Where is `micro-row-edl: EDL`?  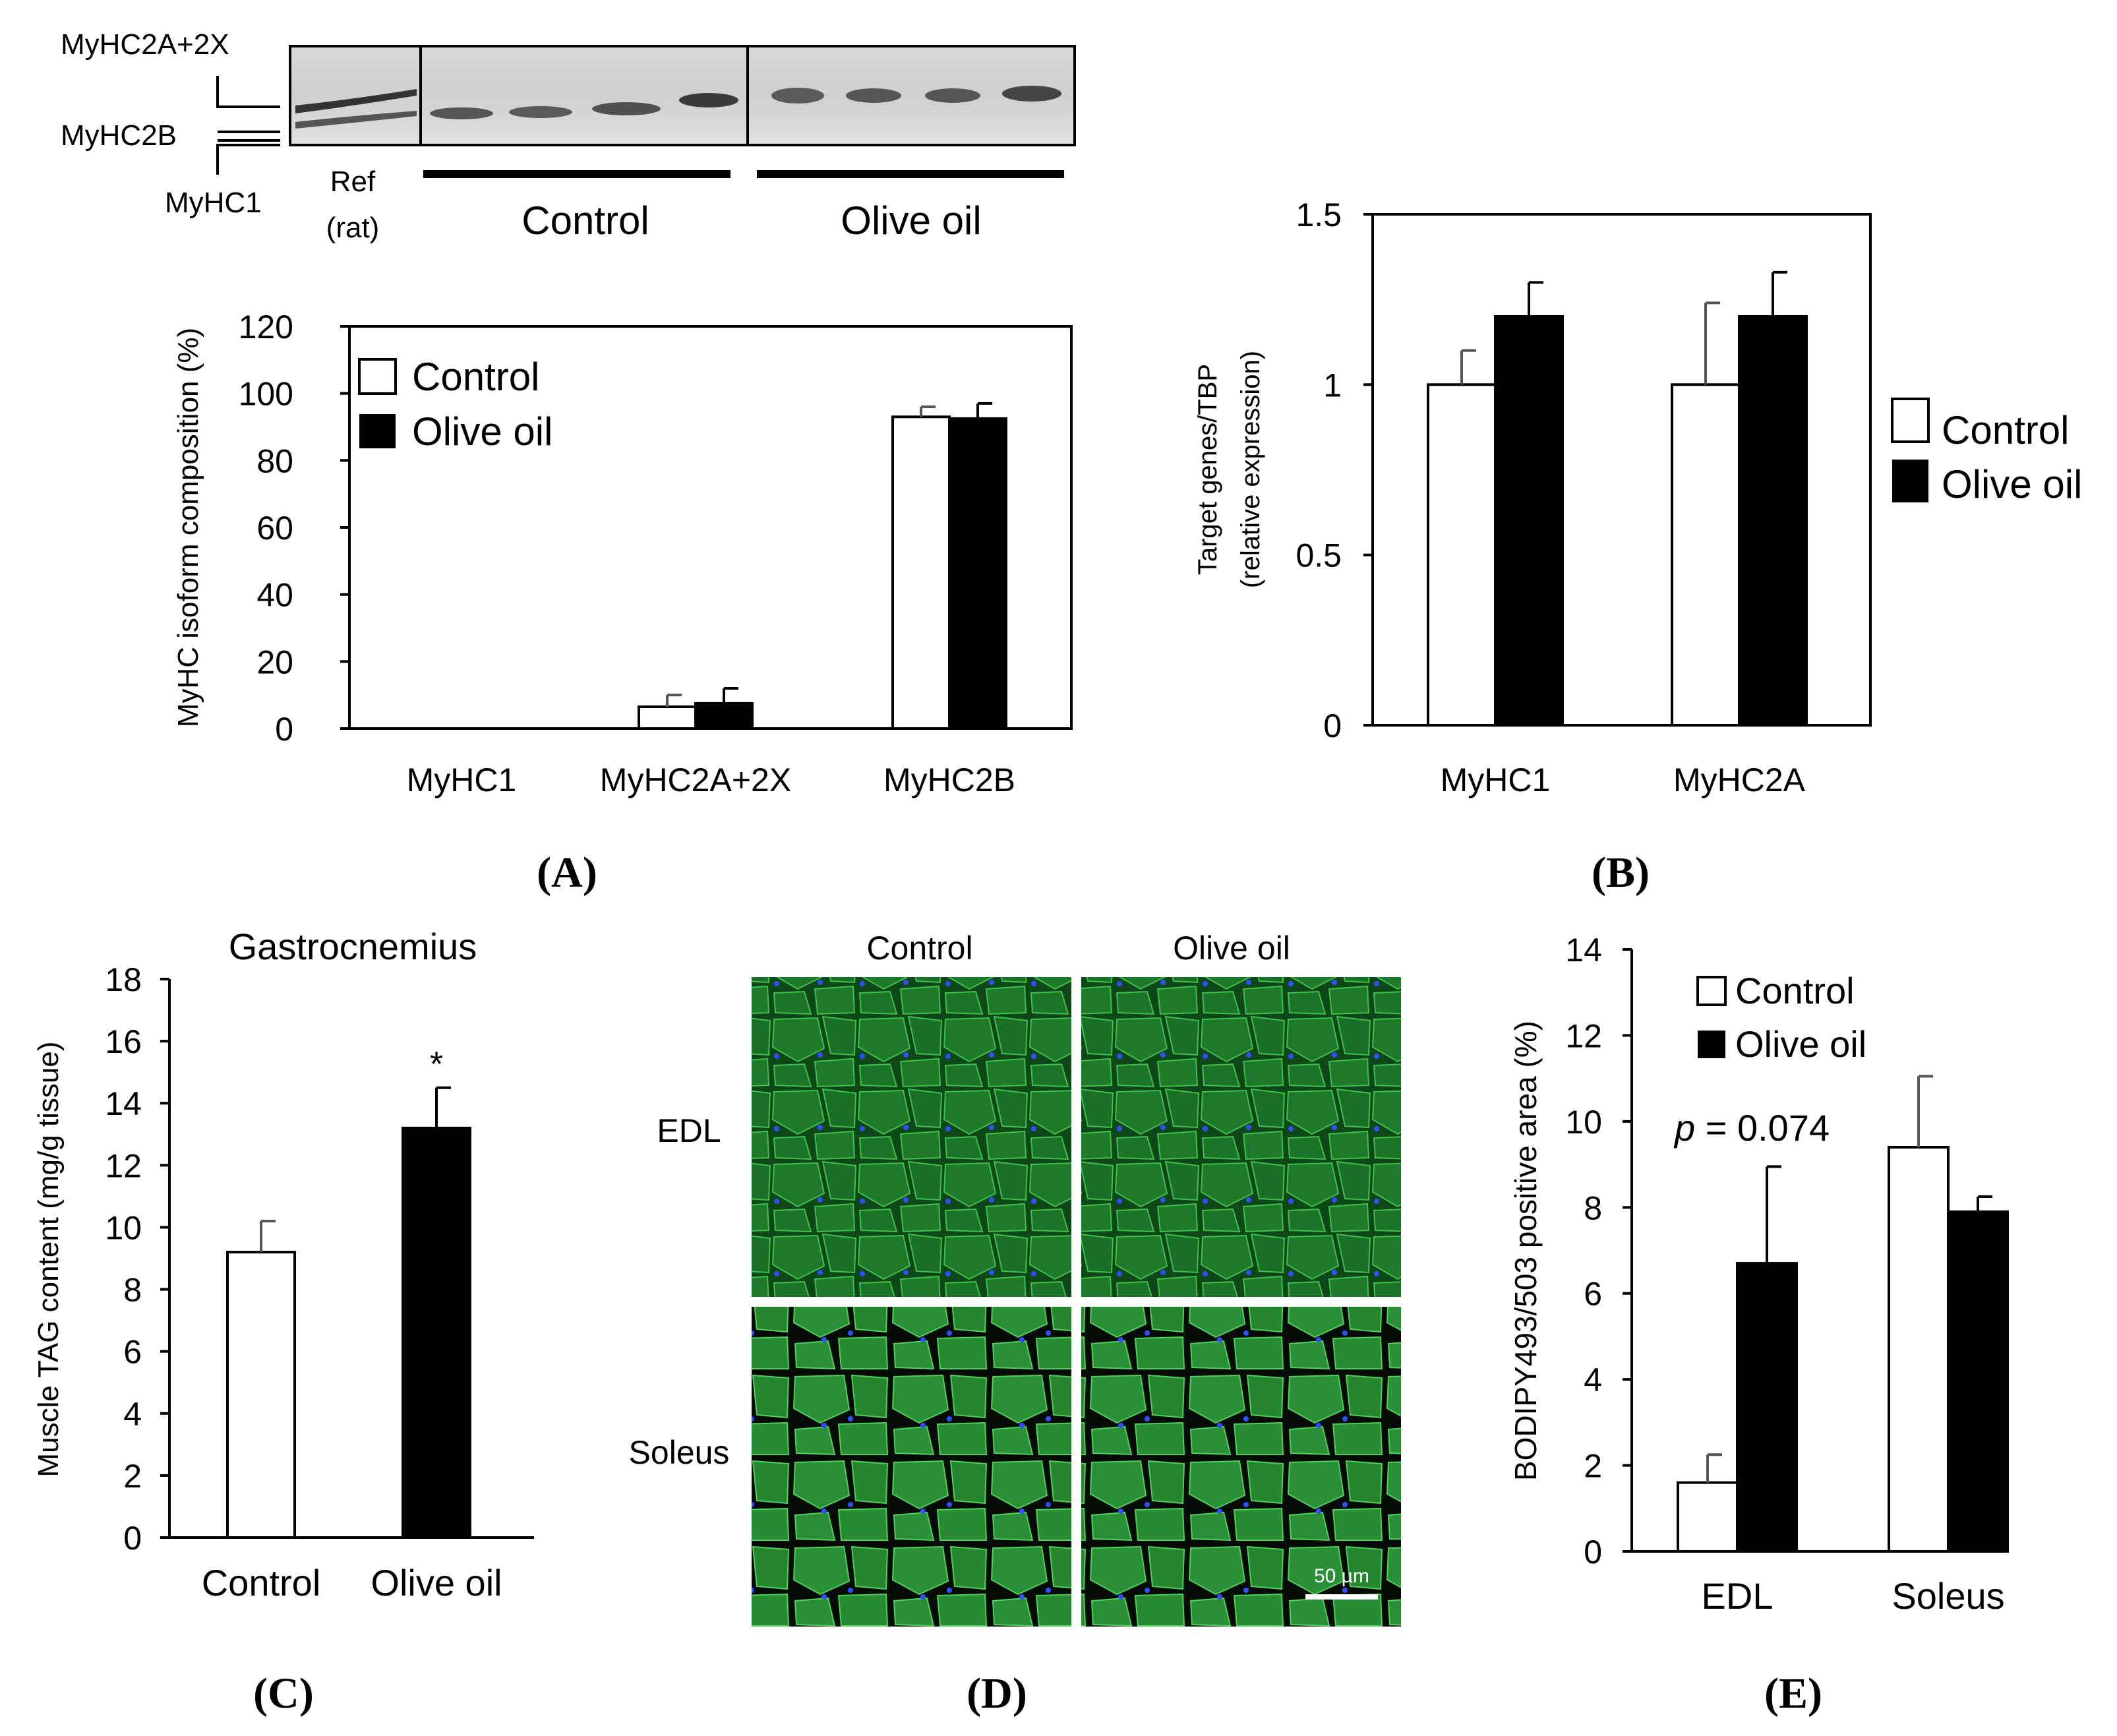 micro-row-edl: EDL is located at coordinates (689, 1130).